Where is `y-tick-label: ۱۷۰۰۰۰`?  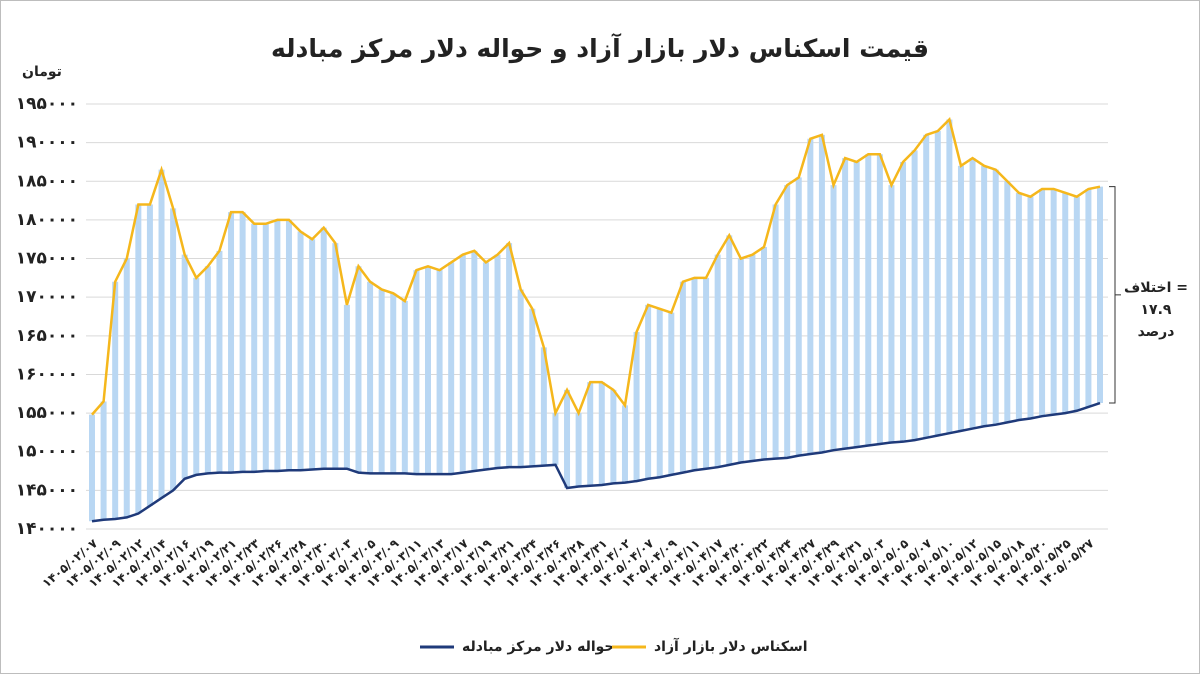
y-tick-label: ۱۷۰۰۰۰ is located at coordinates (47, 297).